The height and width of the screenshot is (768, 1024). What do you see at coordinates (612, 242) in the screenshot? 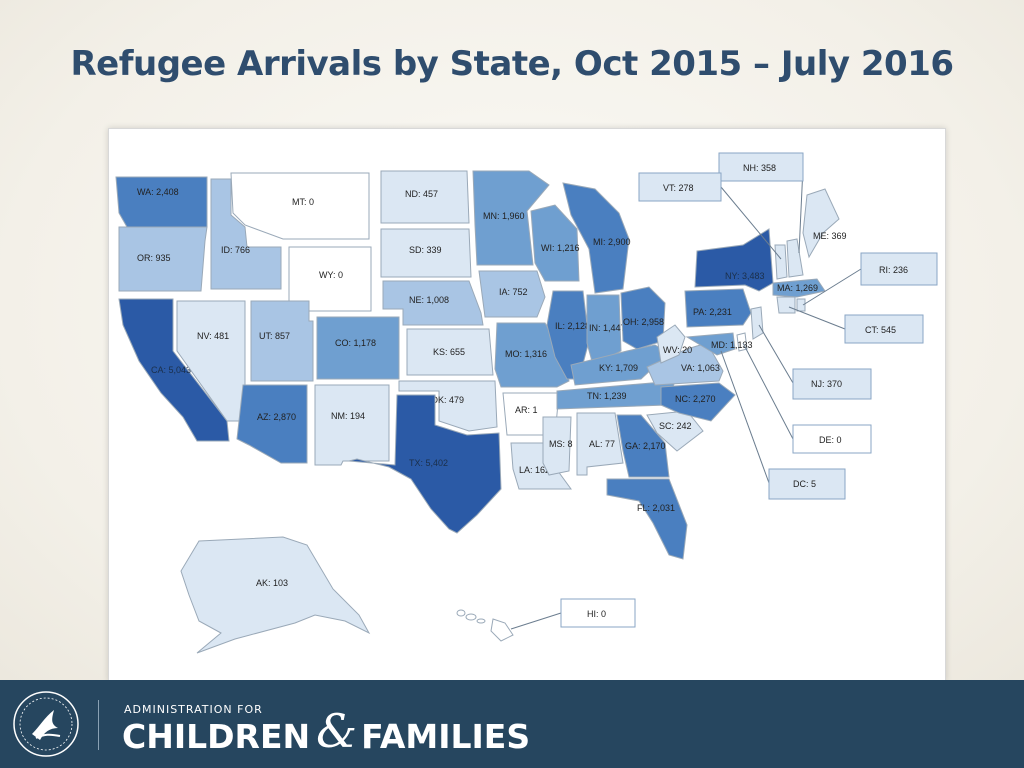
I see `state-label-mi: MI: 2,900` at bounding box center [612, 242].